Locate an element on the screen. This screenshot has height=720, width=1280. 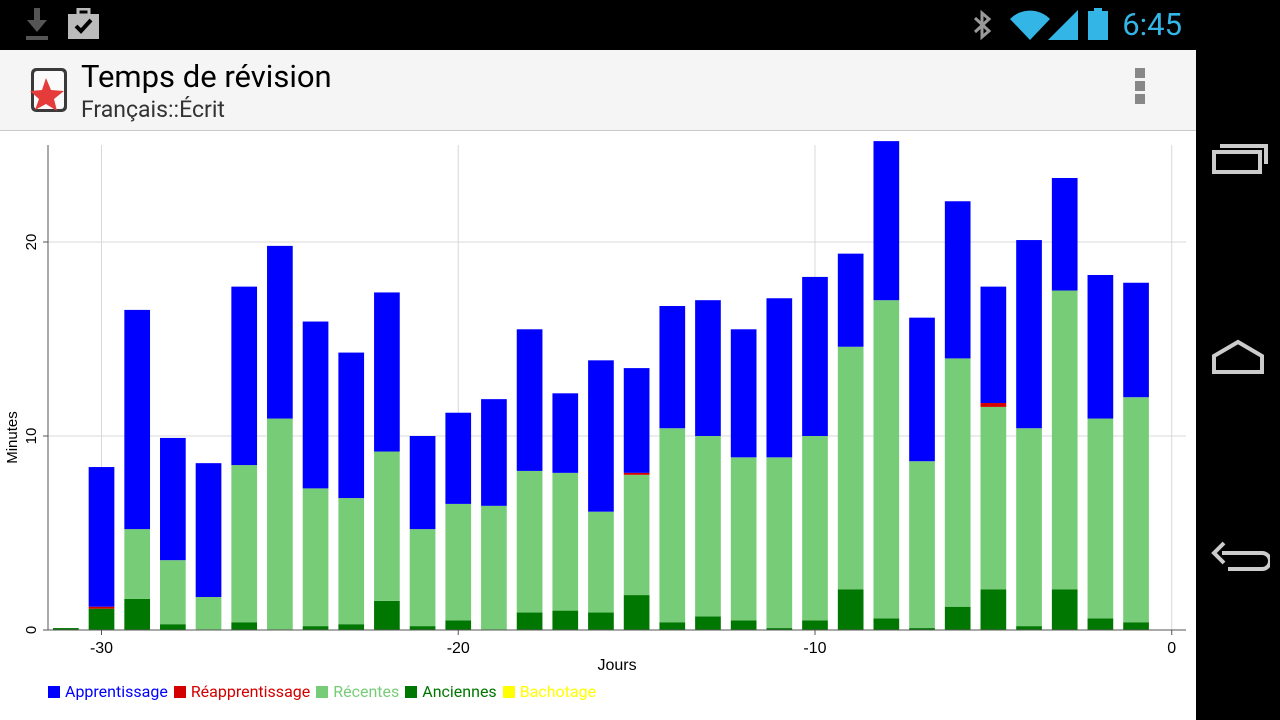
x-tick-label: 0 is located at coordinates (1171, 648).